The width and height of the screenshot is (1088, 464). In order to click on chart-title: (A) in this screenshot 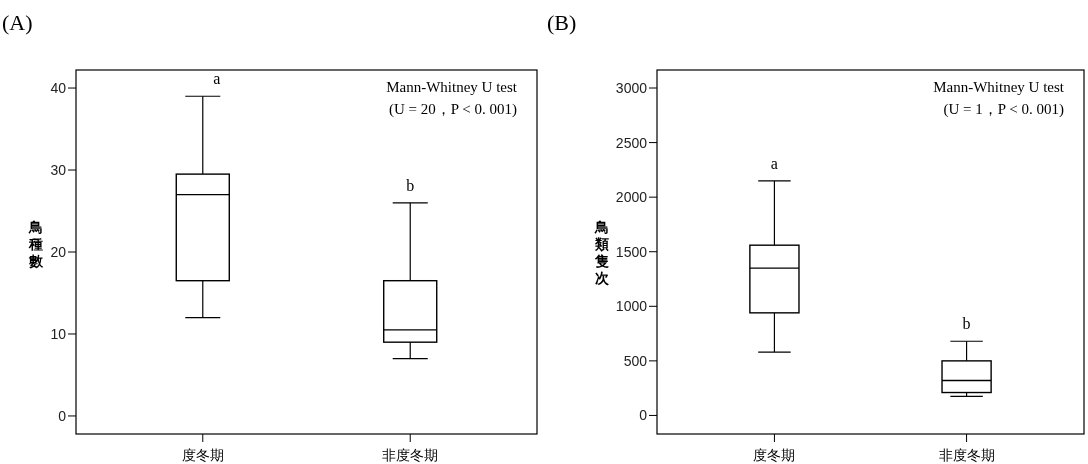, I will do `click(17, 22)`.